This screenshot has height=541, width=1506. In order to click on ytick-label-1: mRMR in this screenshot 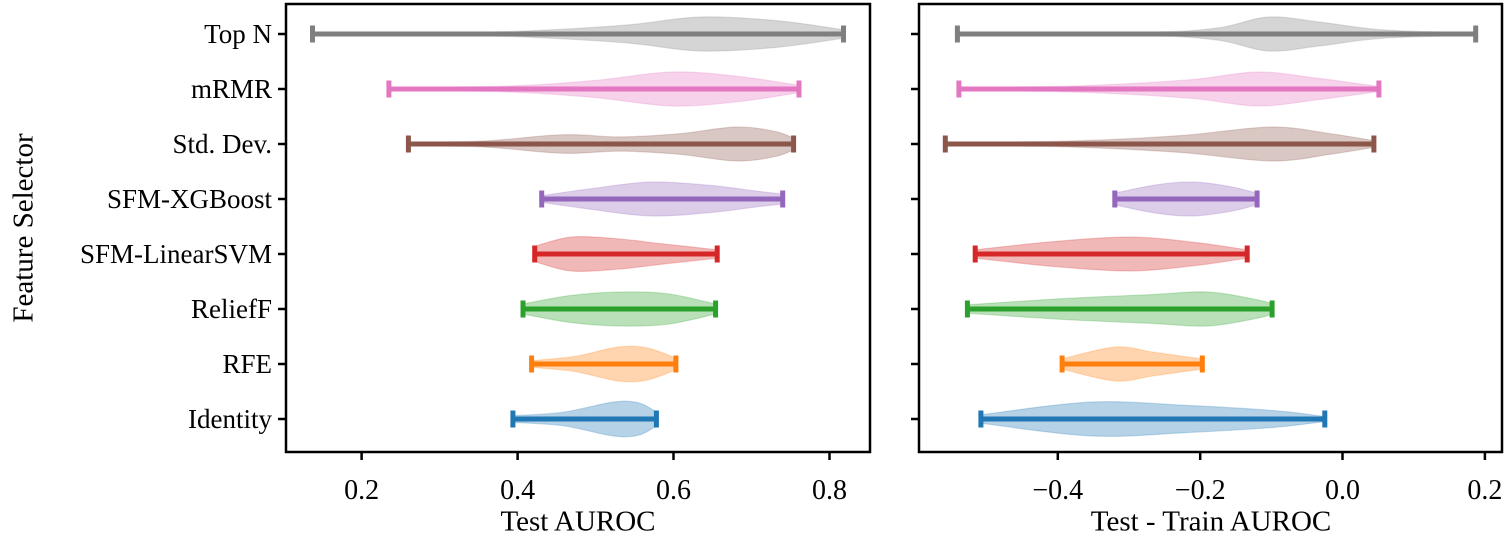, I will do `click(231, 89)`.